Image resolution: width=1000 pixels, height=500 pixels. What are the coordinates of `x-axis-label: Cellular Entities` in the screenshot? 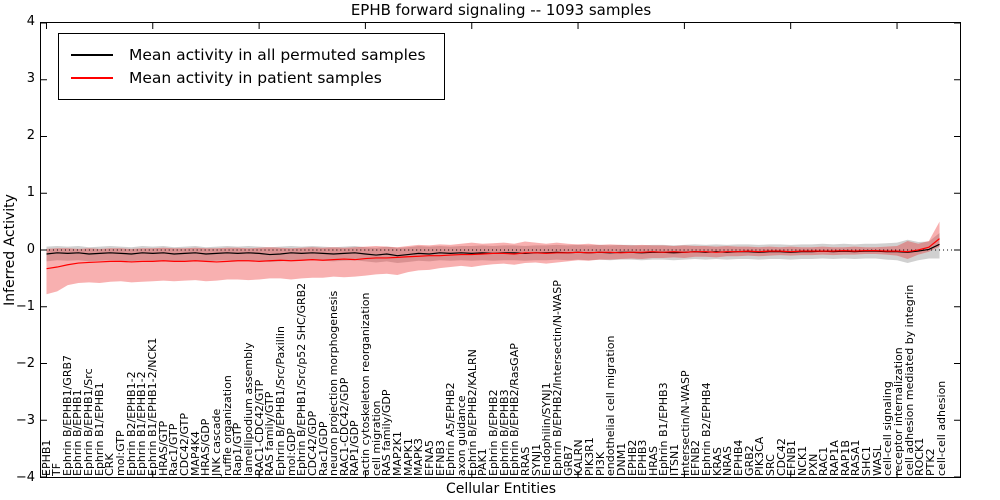 It's located at (501, 489).